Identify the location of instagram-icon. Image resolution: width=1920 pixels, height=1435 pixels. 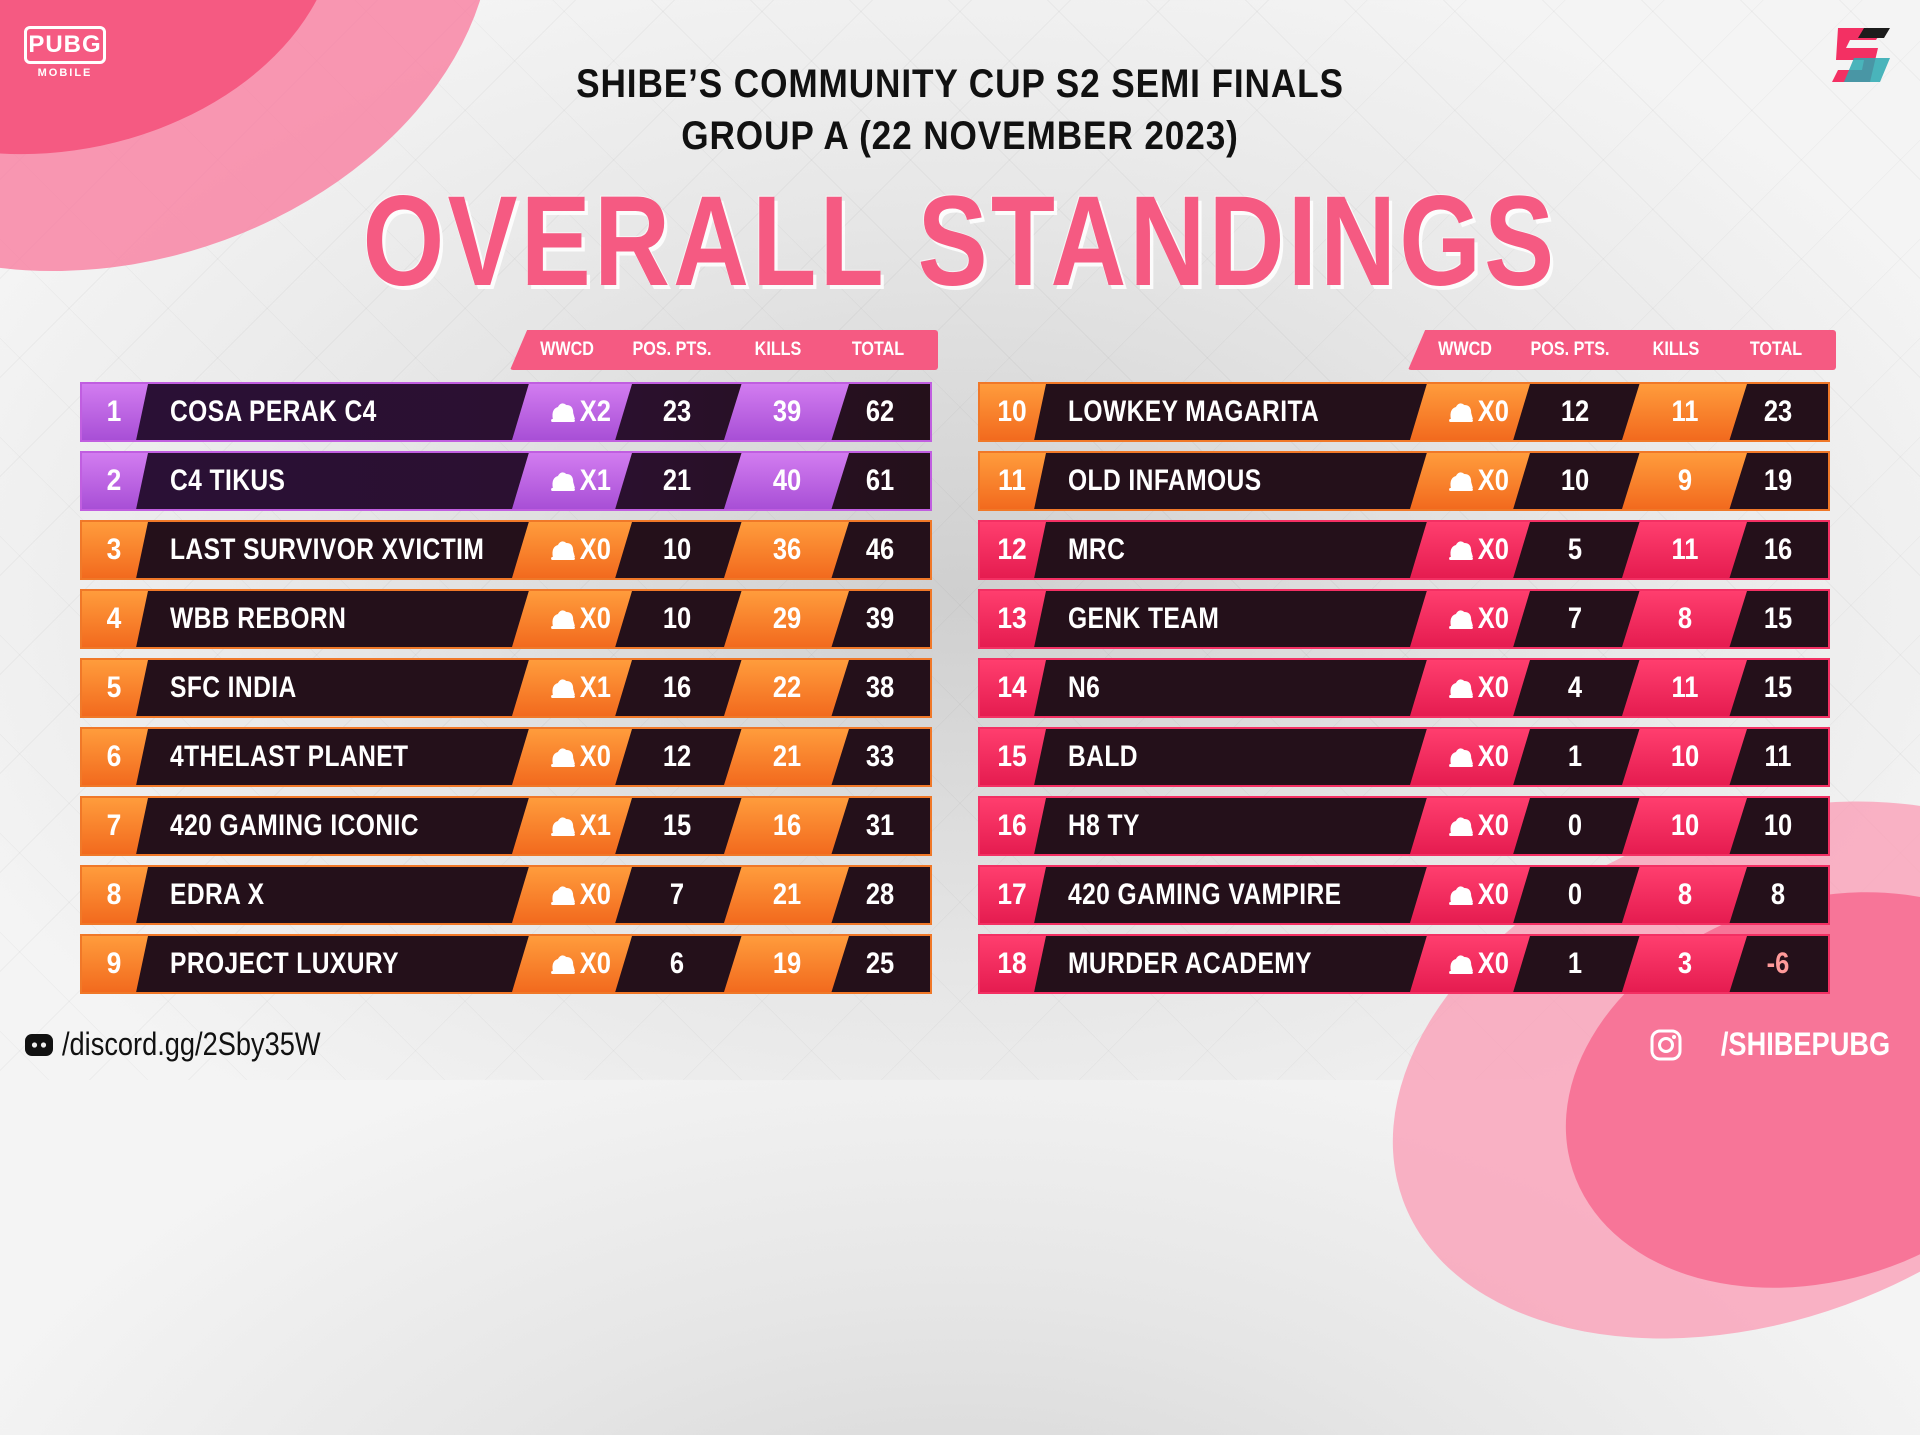
(1666, 1044).